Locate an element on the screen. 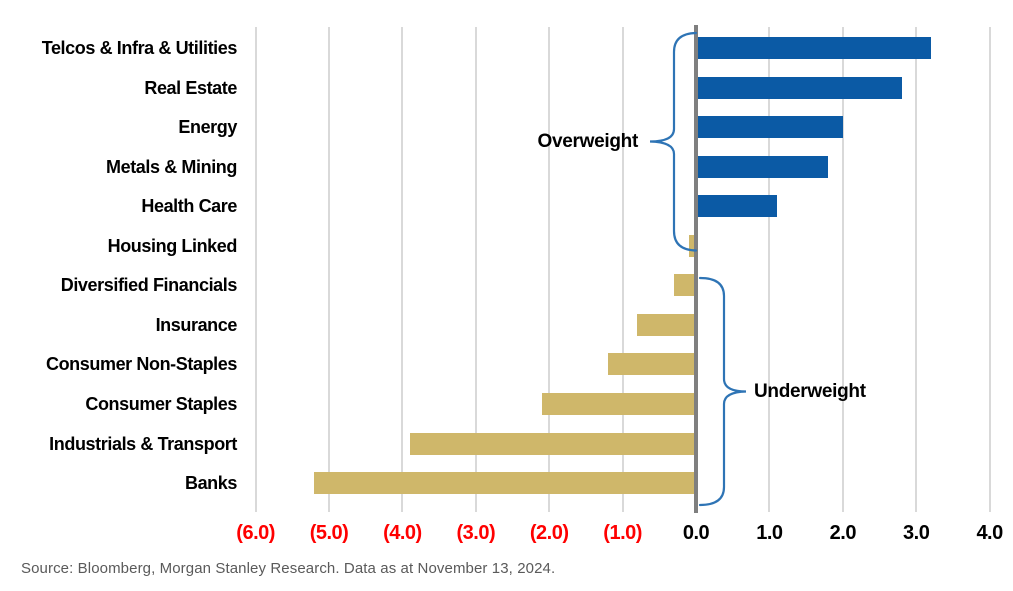  x-tick-3: 3.0 is located at coordinates (916, 533).